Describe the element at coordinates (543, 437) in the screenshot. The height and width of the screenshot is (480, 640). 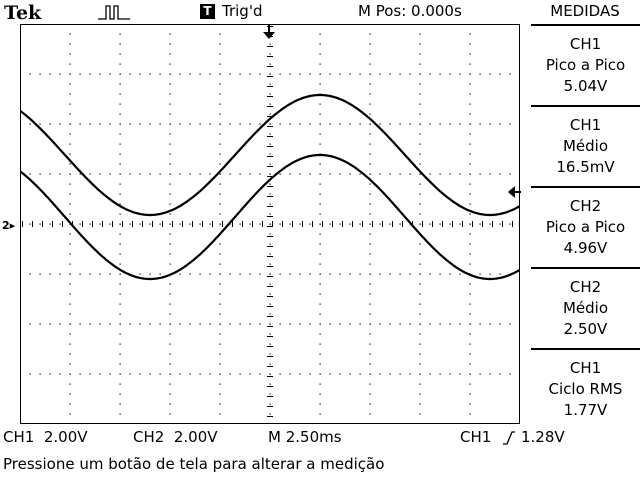
I see `trigger-level: 1.28V` at that location.